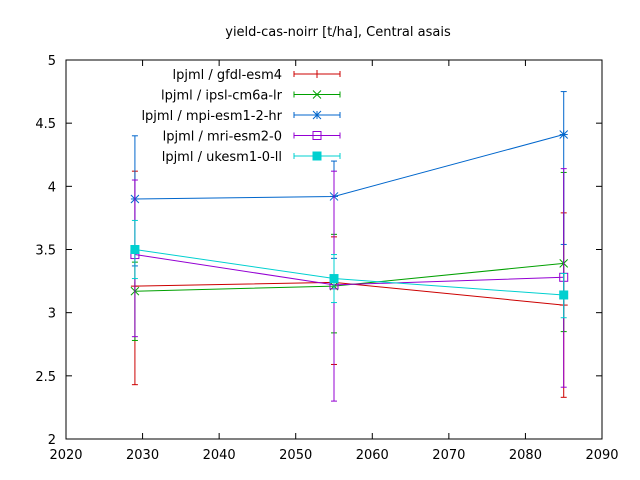  What do you see at coordinates (222, 137) in the screenshot?
I see `legend-label: lpjml / mri-esm2-0` at bounding box center [222, 137].